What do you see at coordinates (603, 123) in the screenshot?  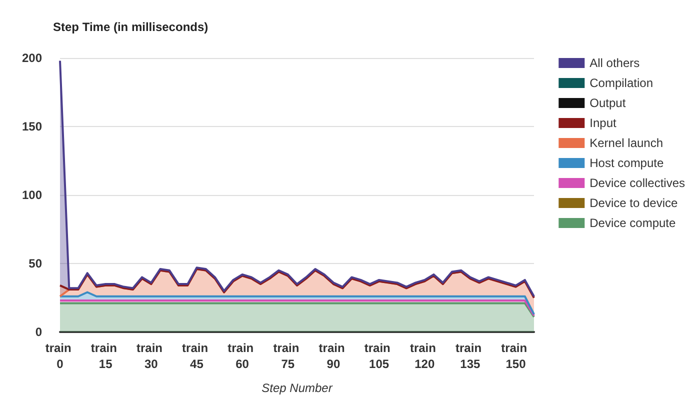 I see `legend-label: Input` at bounding box center [603, 123].